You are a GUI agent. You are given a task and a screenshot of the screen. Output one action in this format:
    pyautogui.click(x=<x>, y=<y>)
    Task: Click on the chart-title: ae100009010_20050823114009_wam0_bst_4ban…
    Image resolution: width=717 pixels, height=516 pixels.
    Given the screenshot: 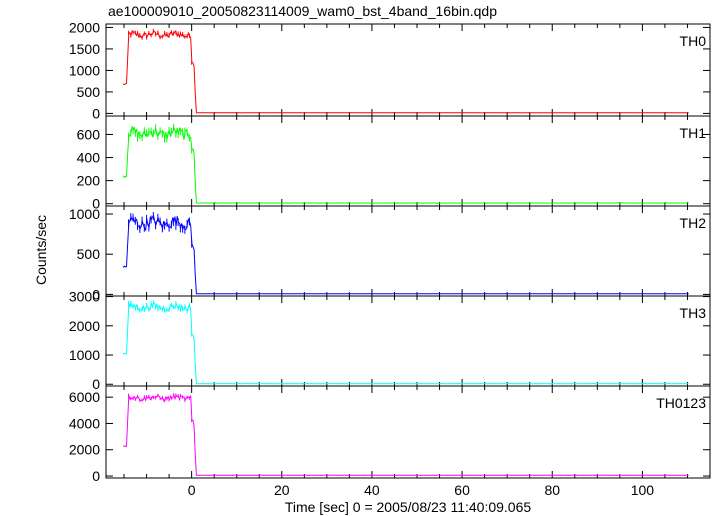 What is the action you would take?
    pyautogui.click(x=302, y=11)
    